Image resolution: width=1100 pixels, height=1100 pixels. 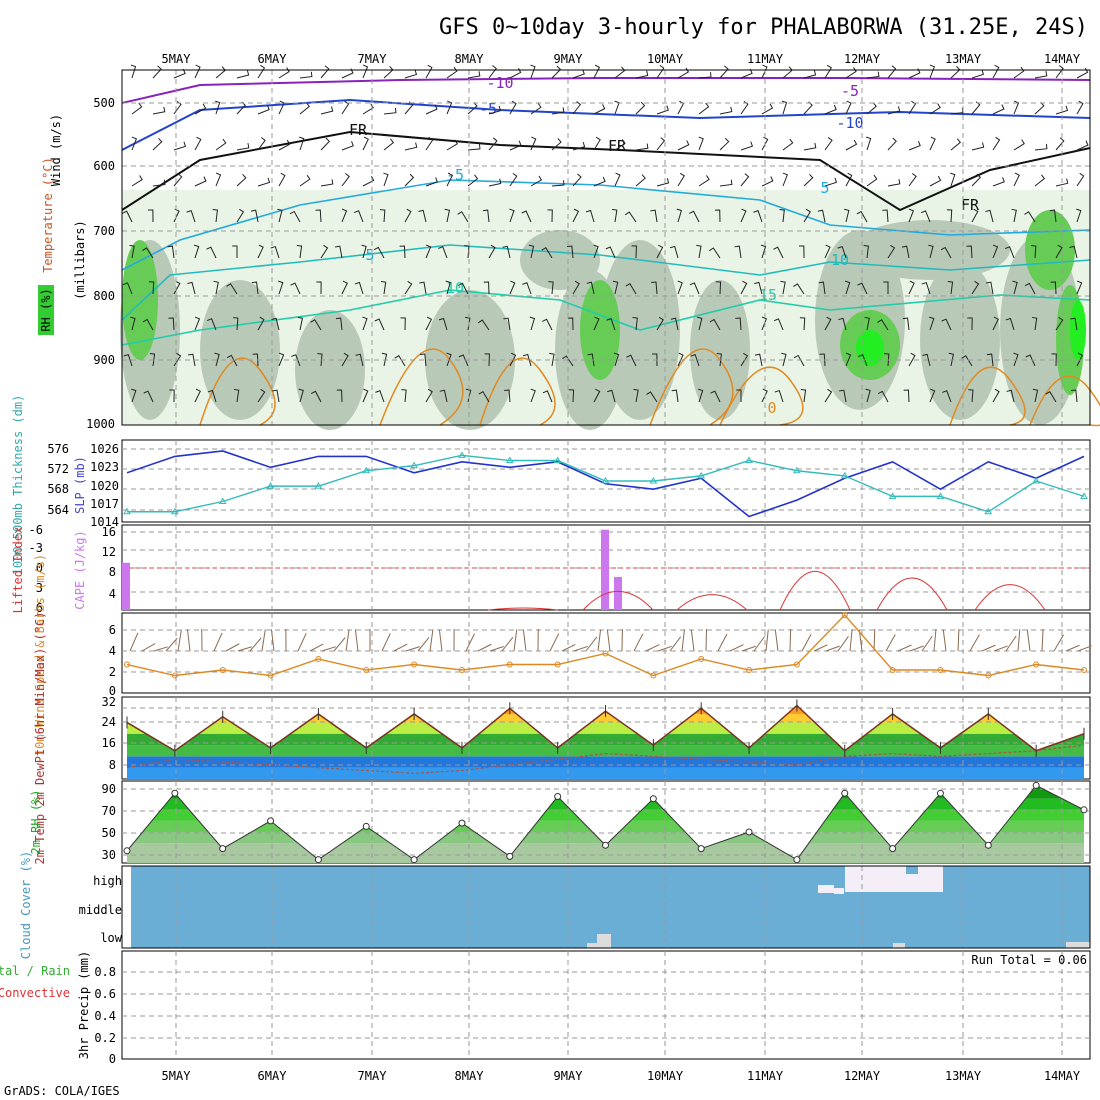 What do you see at coordinates (104, 467) in the screenshot?
I see `tick-label: 1023` at bounding box center [104, 467].